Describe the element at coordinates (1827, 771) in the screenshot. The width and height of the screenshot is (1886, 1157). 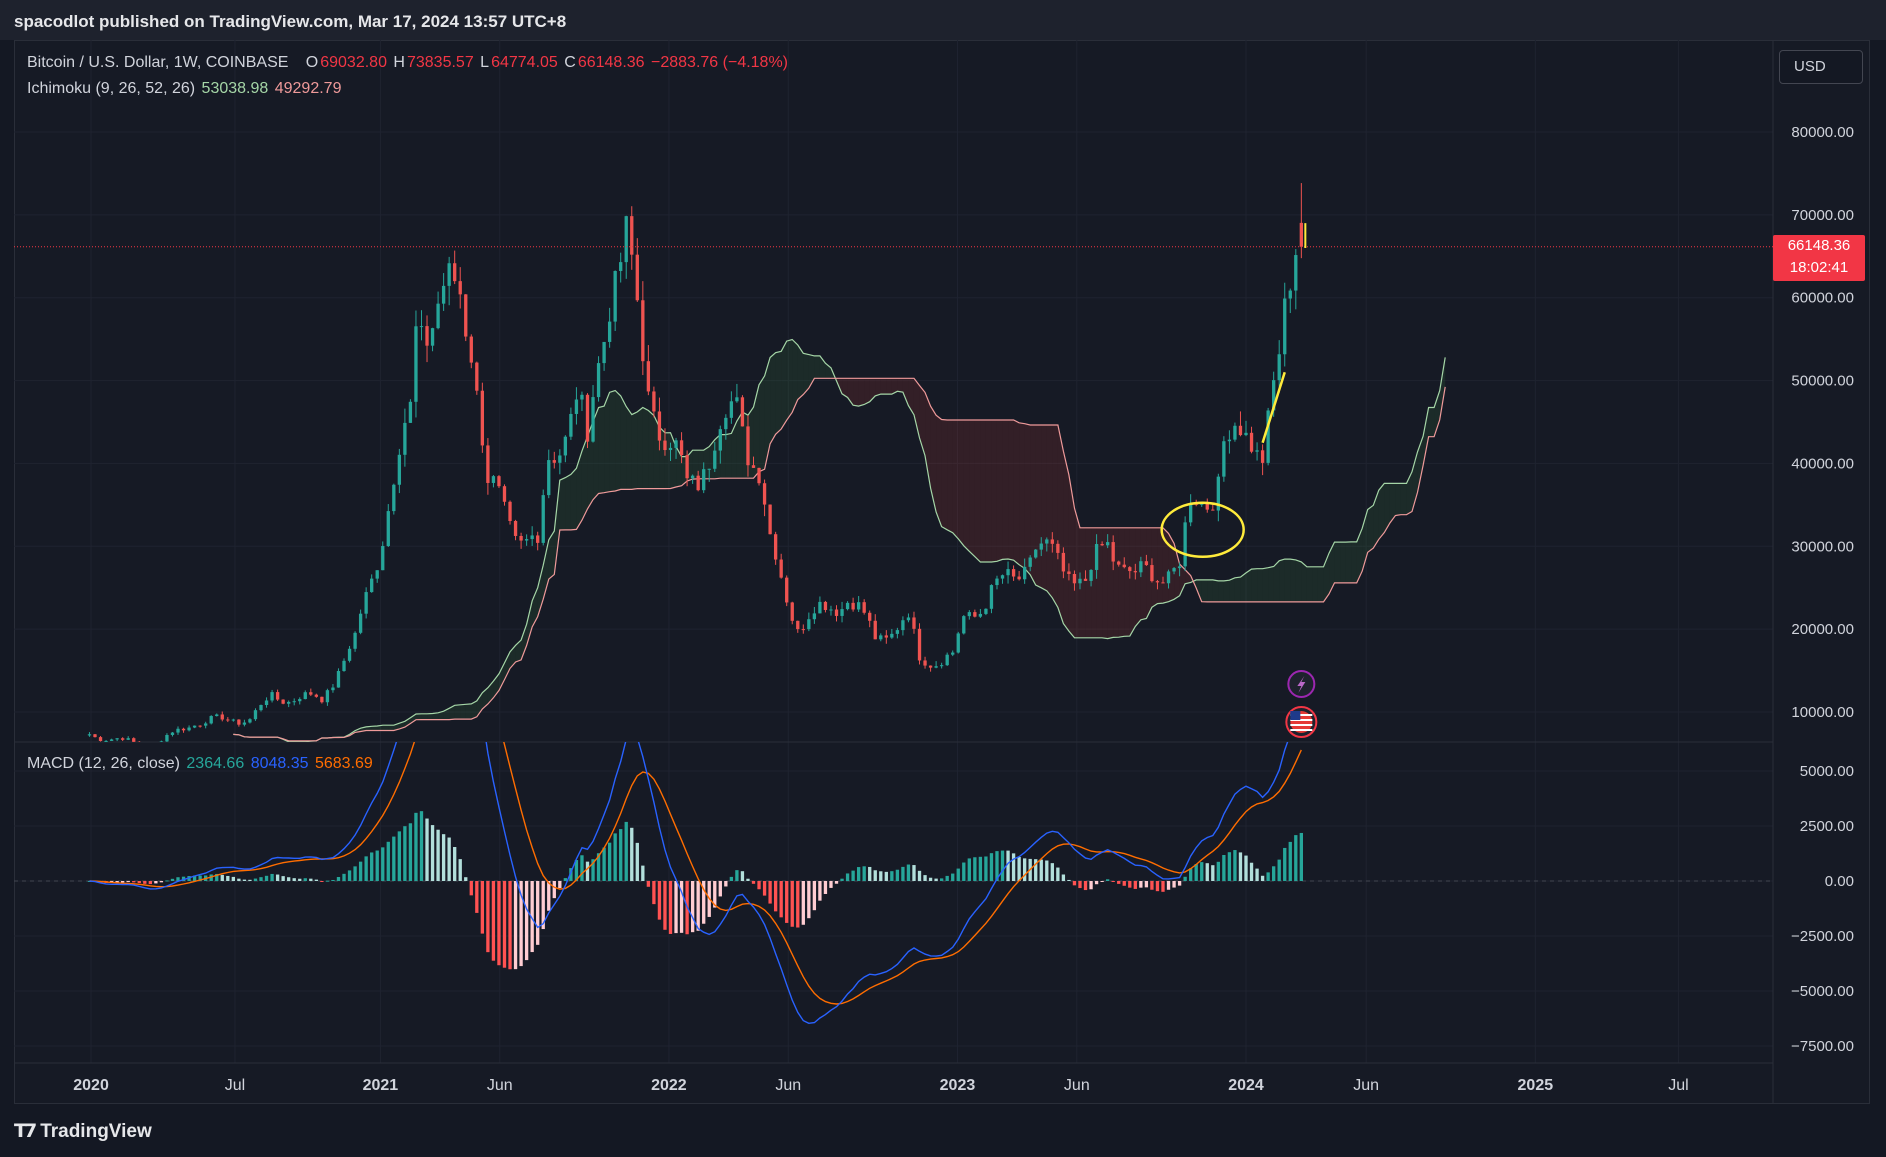
I see `macd-tick-label: 5000.00` at that location.